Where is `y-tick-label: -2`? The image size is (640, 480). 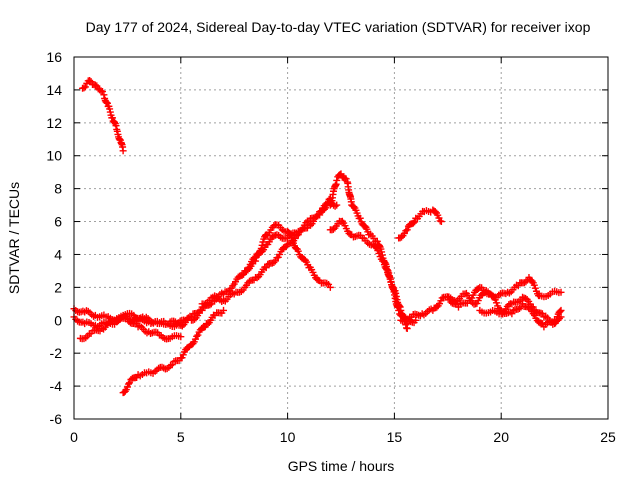 y-tick-label: -2 is located at coordinates (56, 353).